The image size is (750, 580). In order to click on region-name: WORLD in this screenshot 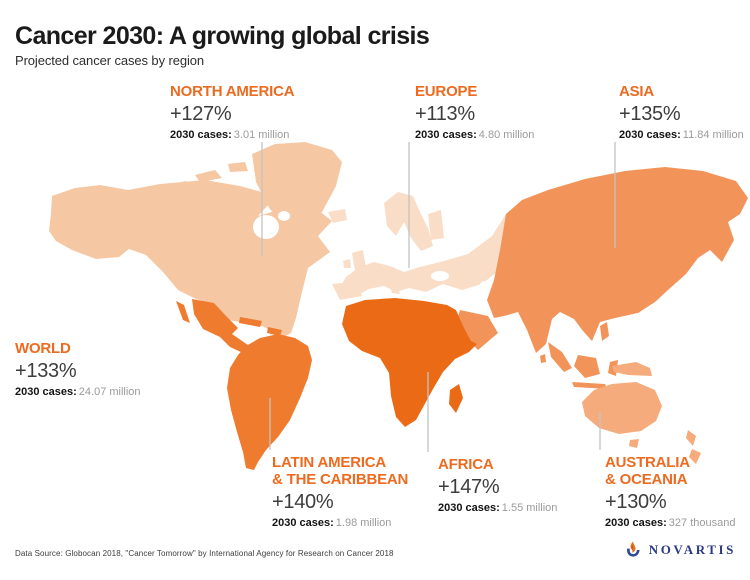, I will do `click(43, 348)`.